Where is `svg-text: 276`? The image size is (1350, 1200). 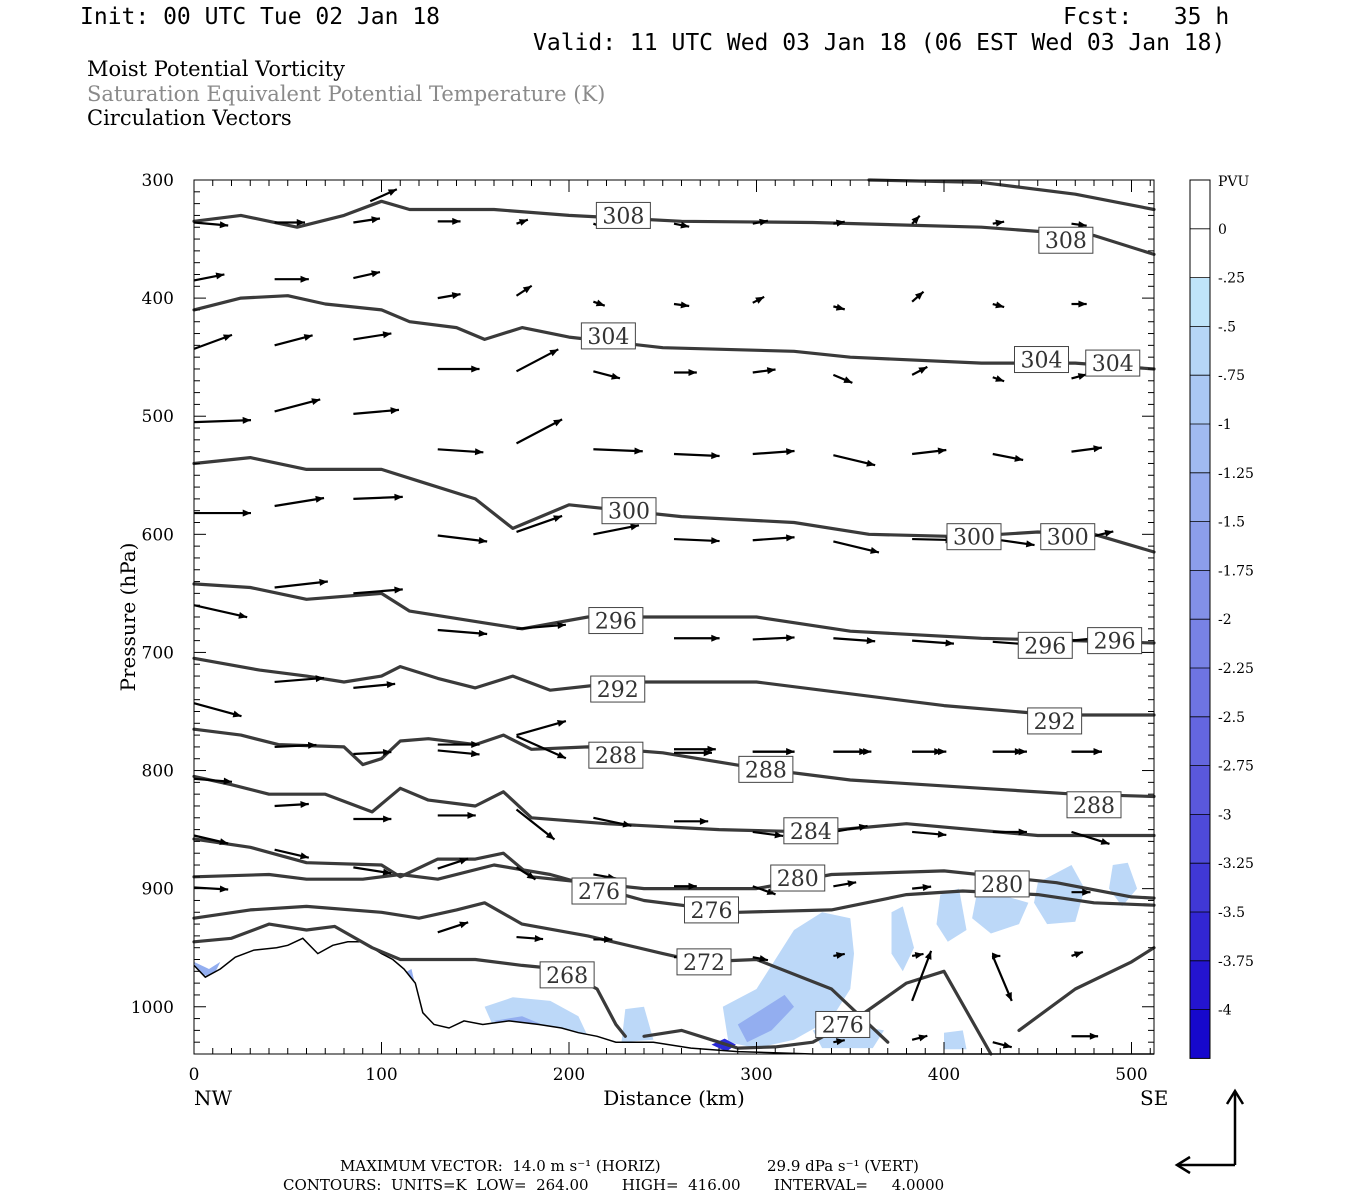
svg-text: 276 is located at coordinates (843, 1025).